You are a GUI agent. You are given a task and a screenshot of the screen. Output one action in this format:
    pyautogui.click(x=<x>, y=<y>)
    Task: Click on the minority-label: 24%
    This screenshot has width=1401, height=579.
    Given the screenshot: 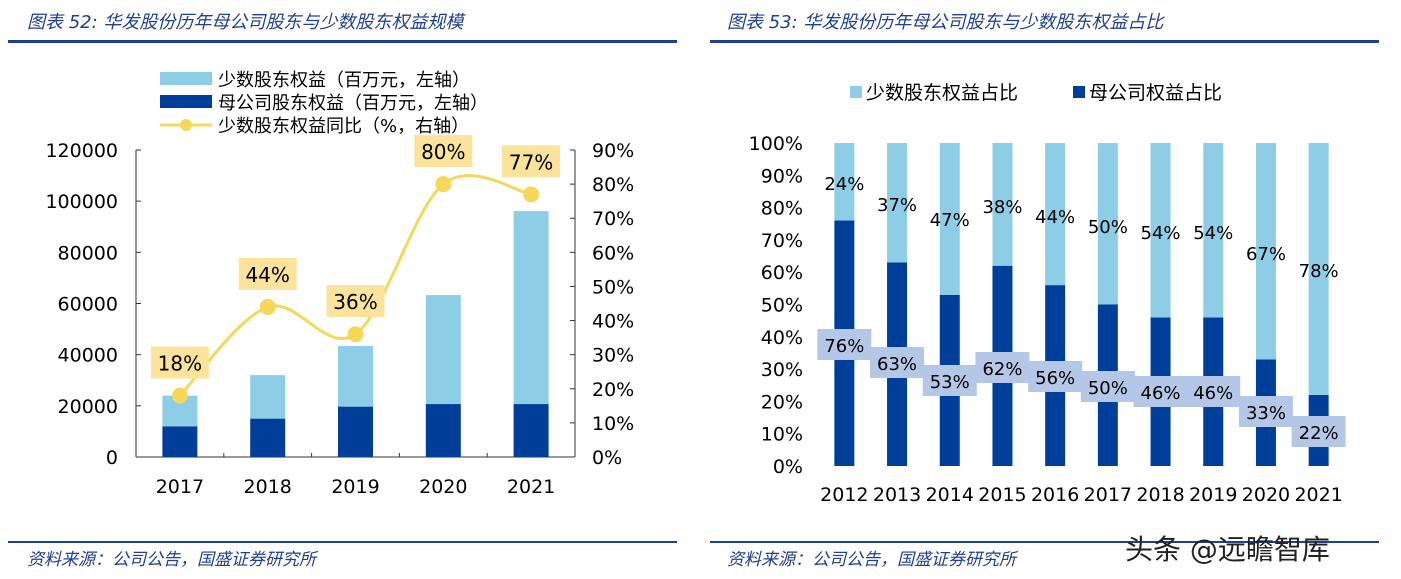 What is the action you would take?
    pyautogui.click(x=844, y=184)
    